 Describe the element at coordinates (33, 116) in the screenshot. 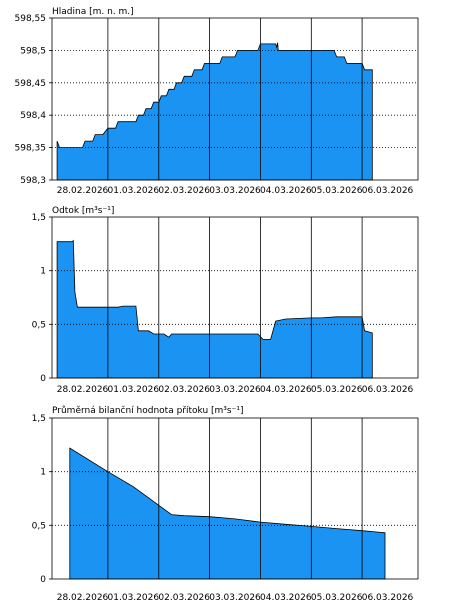

I see `y-tick-label: 598,4` at that location.